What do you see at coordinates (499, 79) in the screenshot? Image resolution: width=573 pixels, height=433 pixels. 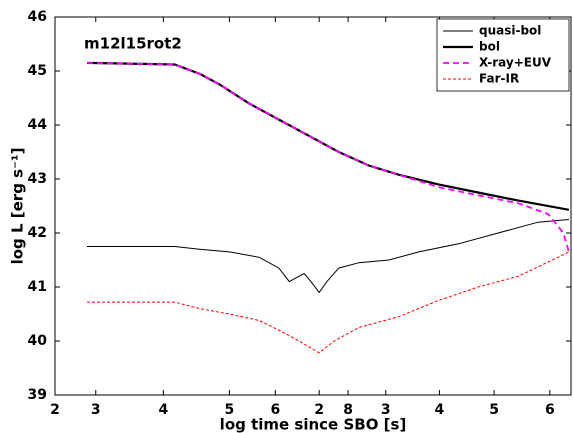 I see `legend-label: Far-IR` at bounding box center [499, 79].